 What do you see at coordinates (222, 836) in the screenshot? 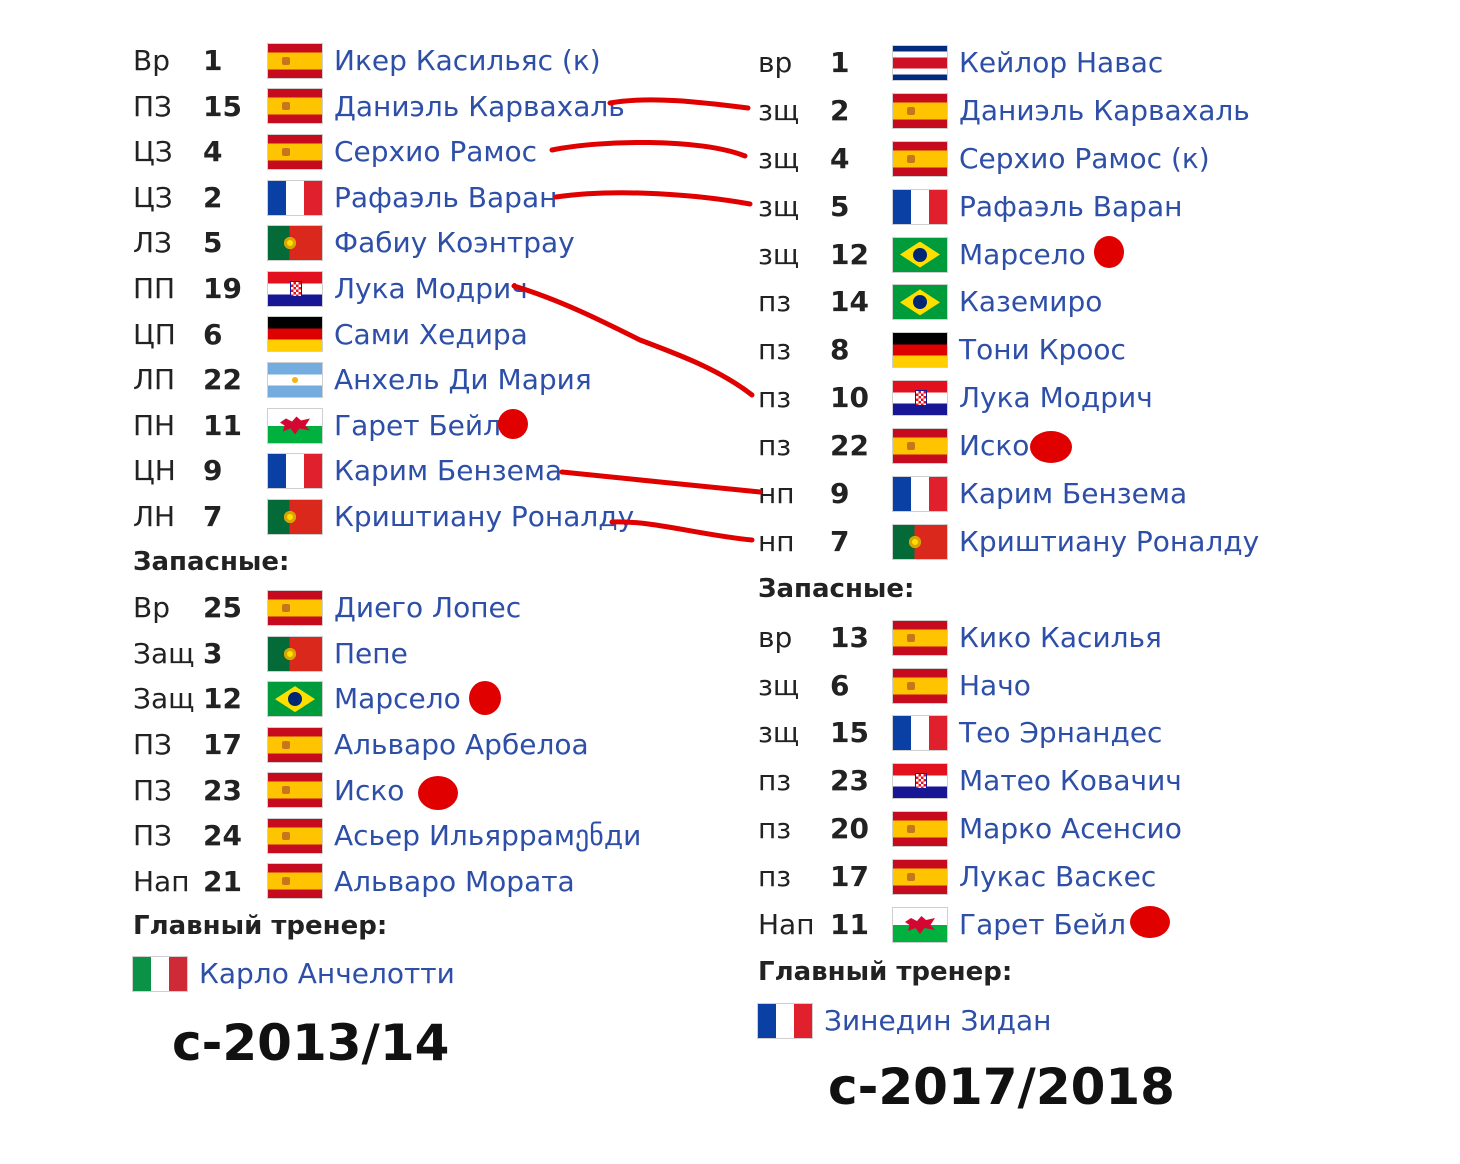
I see `player-number: 24` at bounding box center [222, 836].